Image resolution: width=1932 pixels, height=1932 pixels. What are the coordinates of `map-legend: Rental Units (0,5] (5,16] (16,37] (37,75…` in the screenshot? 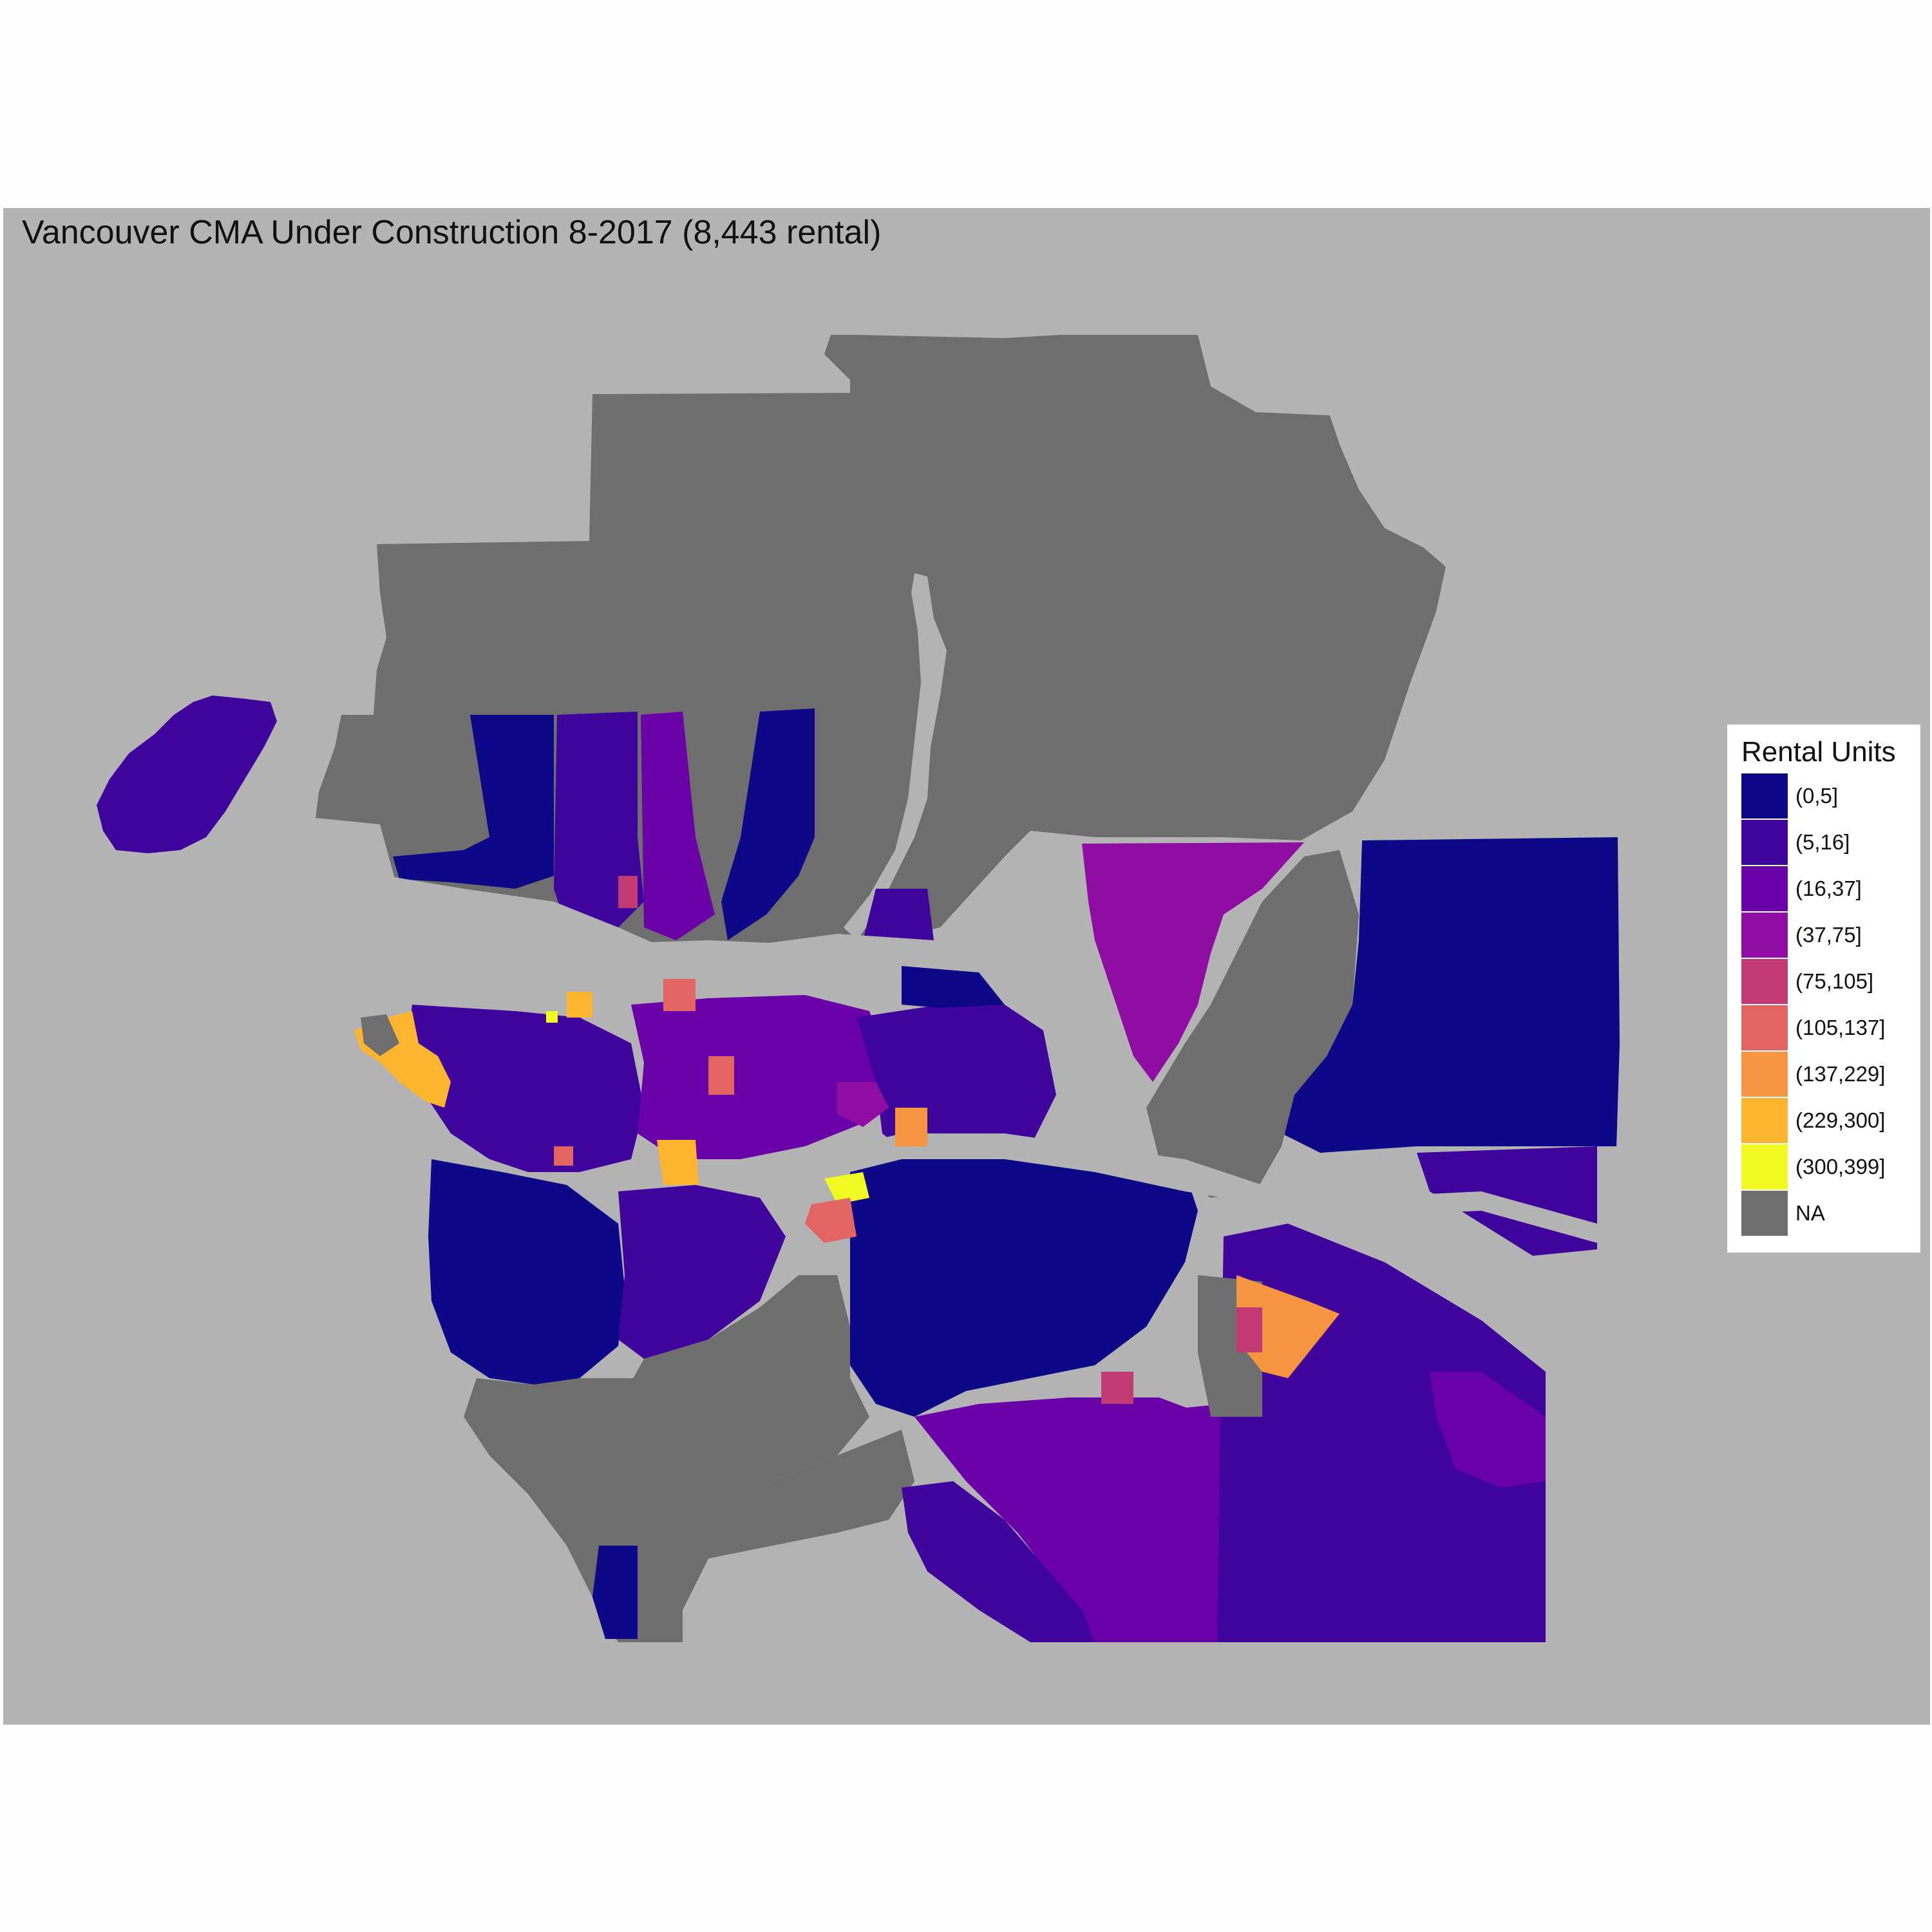 It's located at (1824, 988).